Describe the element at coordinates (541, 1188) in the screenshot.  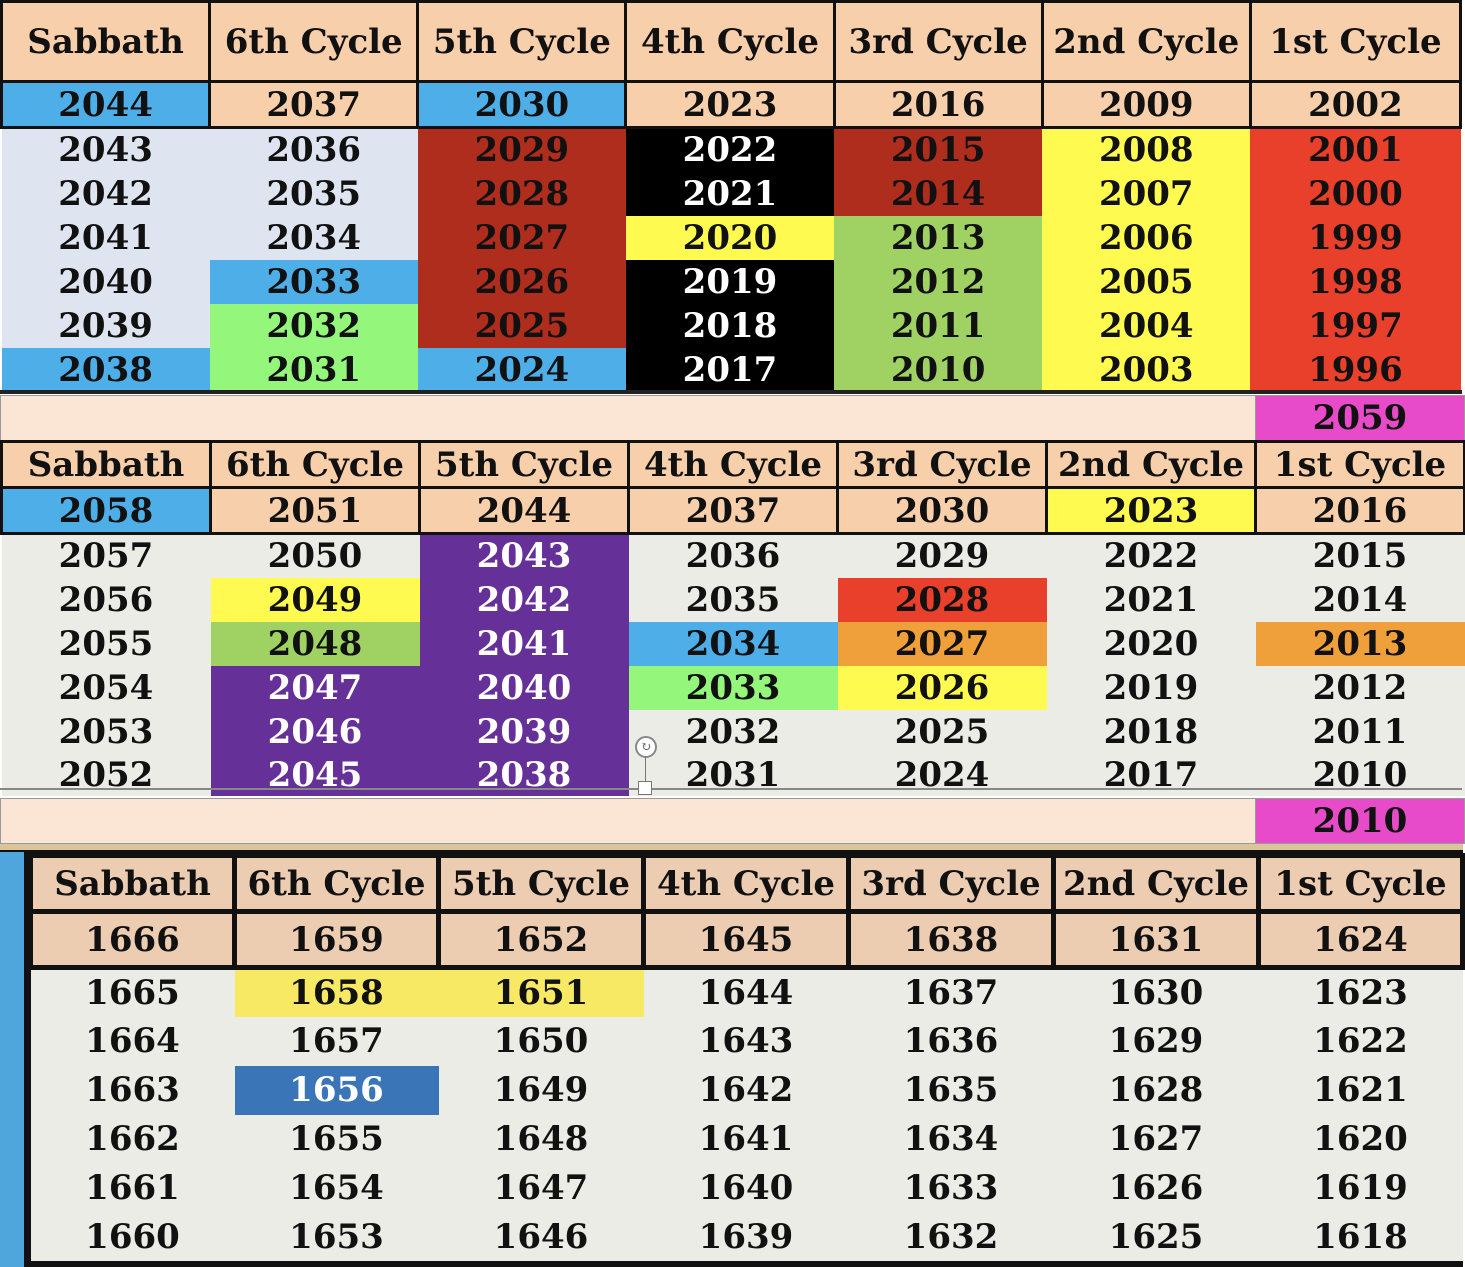
I see `year-cell: 1647` at that location.